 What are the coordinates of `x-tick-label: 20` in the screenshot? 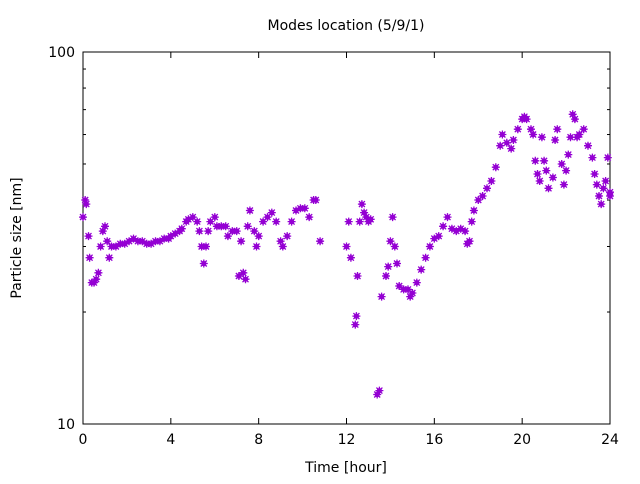 It's located at (522, 440).